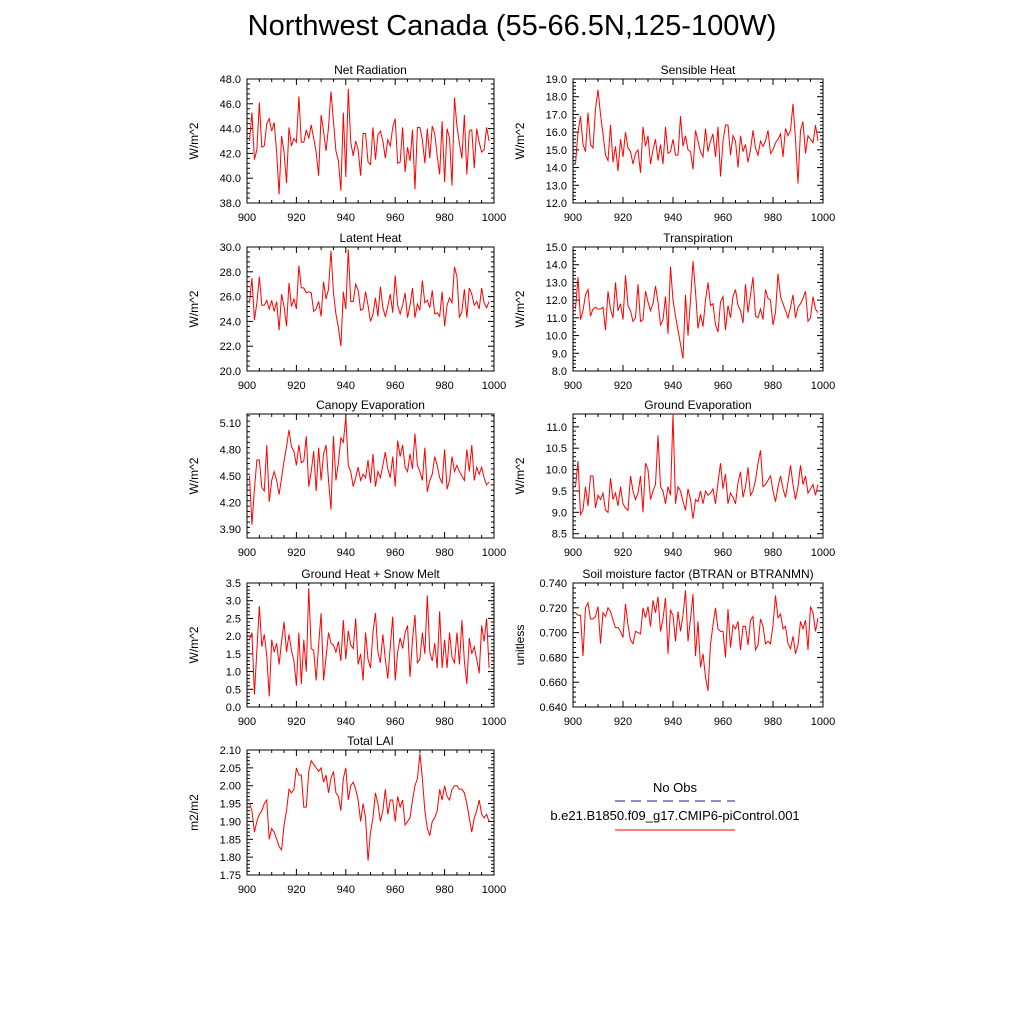 This screenshot has height=1024, width=1024. Describe the element at coordinates (230, 204) in the screenshot. I see `y-tick-label: 38.0` at that location.